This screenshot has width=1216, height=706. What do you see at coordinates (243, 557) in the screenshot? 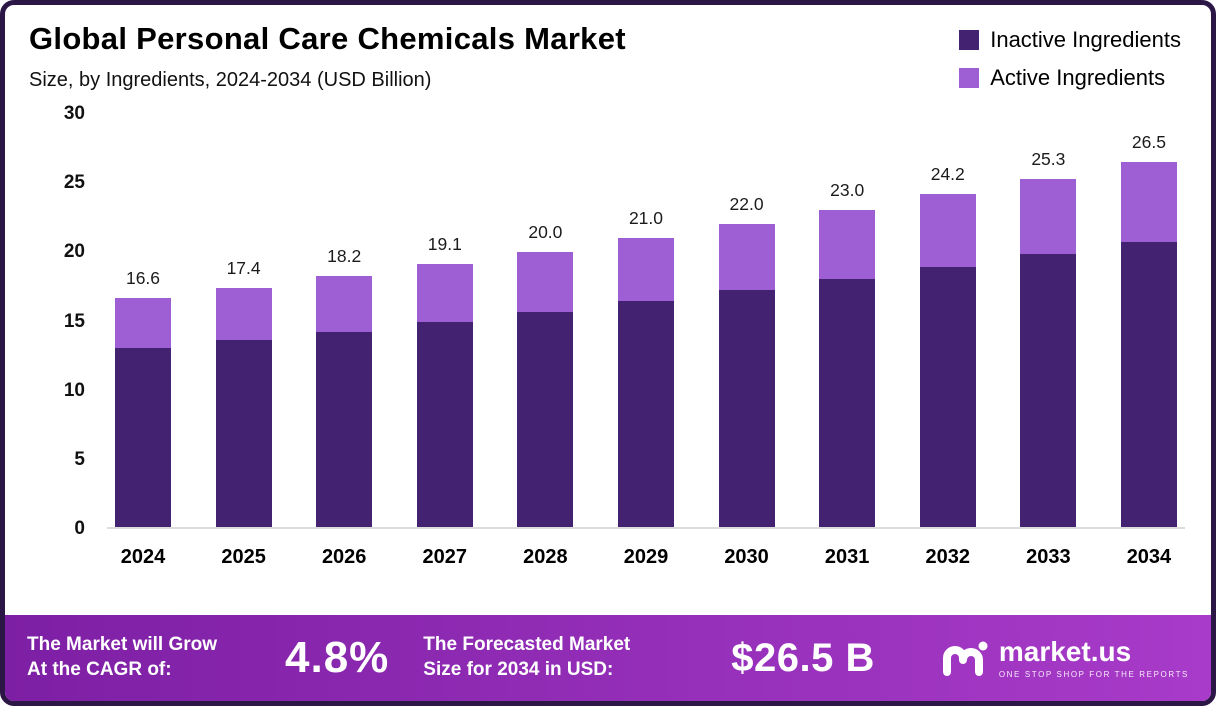
I see `x-axis-label: 2025` at bounding box center [243, 557].